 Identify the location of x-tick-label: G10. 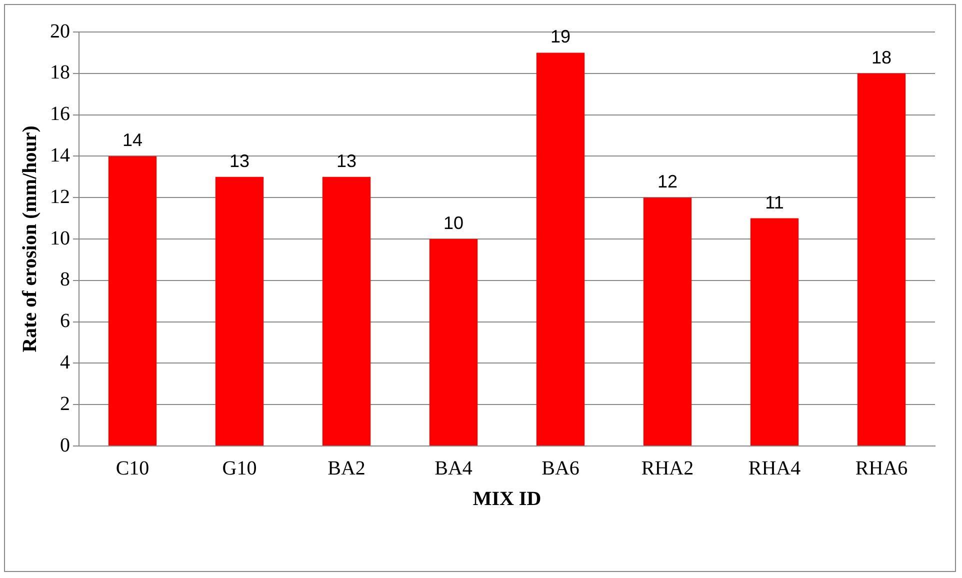
(239, 468).